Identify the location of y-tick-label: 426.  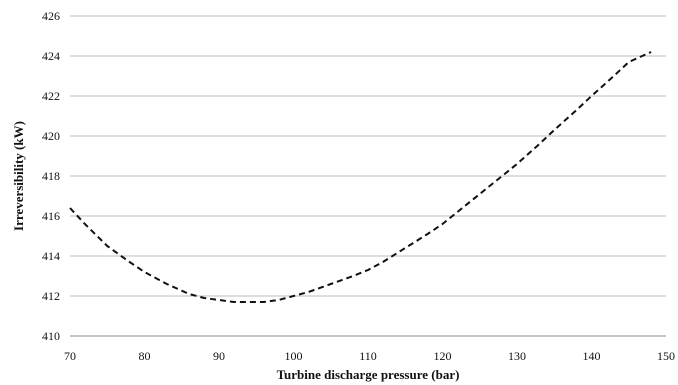
(51, 16).